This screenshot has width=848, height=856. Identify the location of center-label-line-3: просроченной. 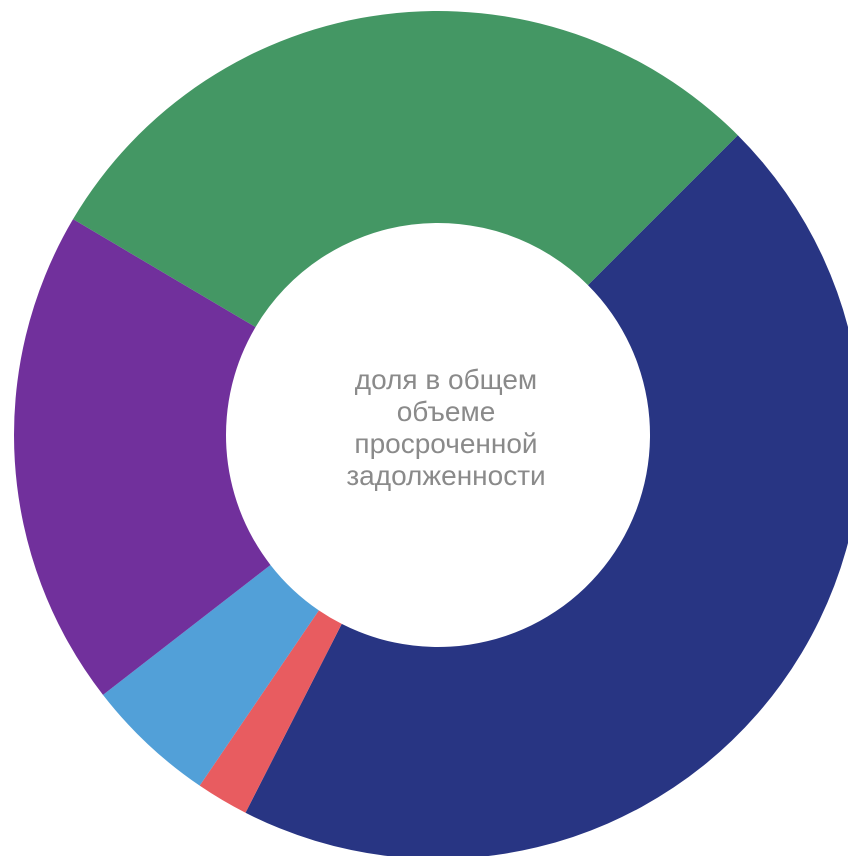
(446, 443).